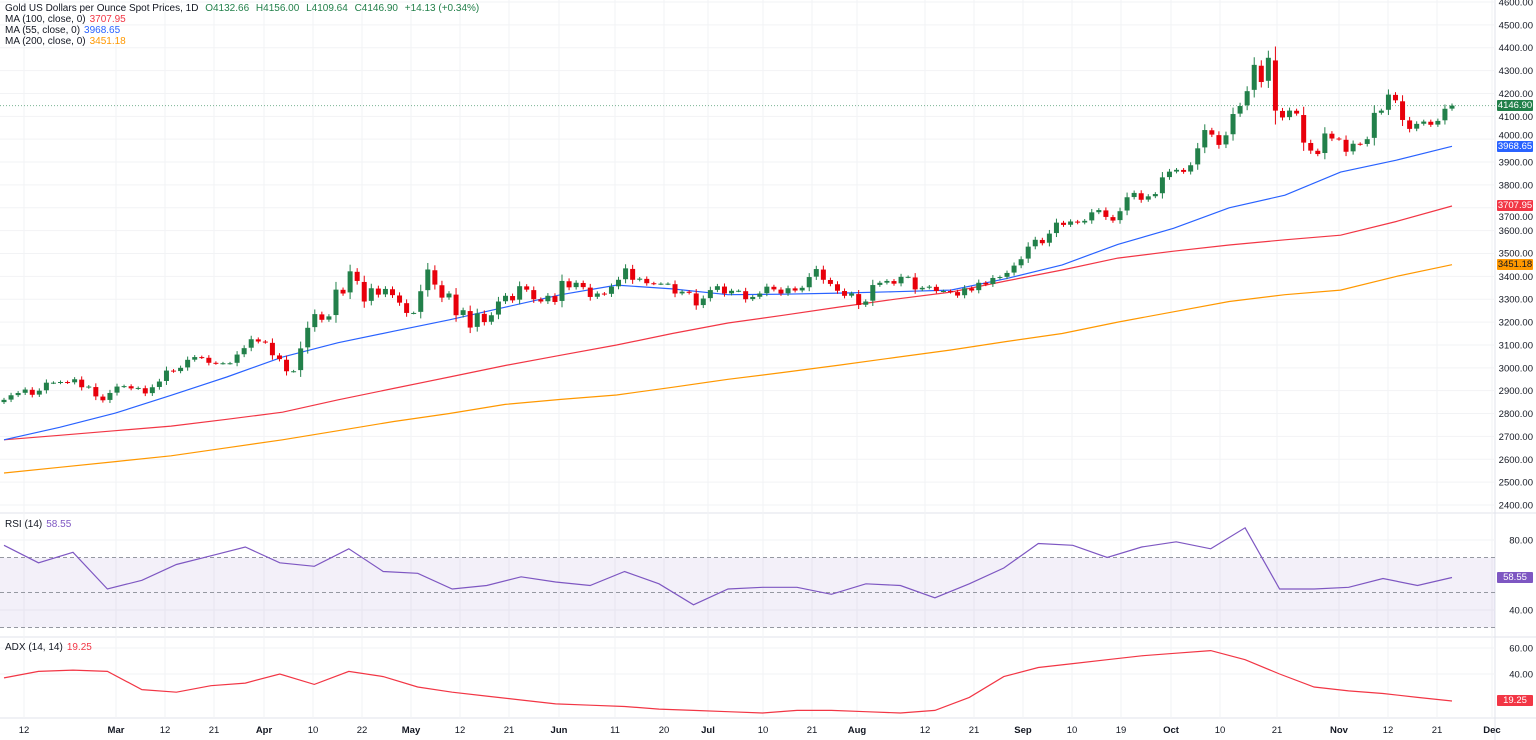  Describe the element at coordinates (1516, 483) in the screenshot. I see `price-tick-label: 2500.00` at that location.